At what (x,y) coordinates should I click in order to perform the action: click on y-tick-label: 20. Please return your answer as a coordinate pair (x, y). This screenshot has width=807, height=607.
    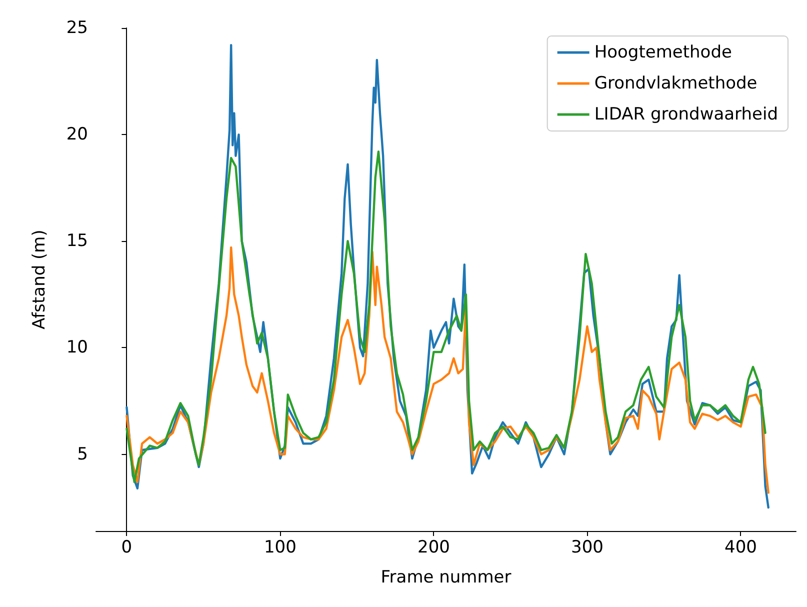
    Looking at the image, I should click on (77, 134).